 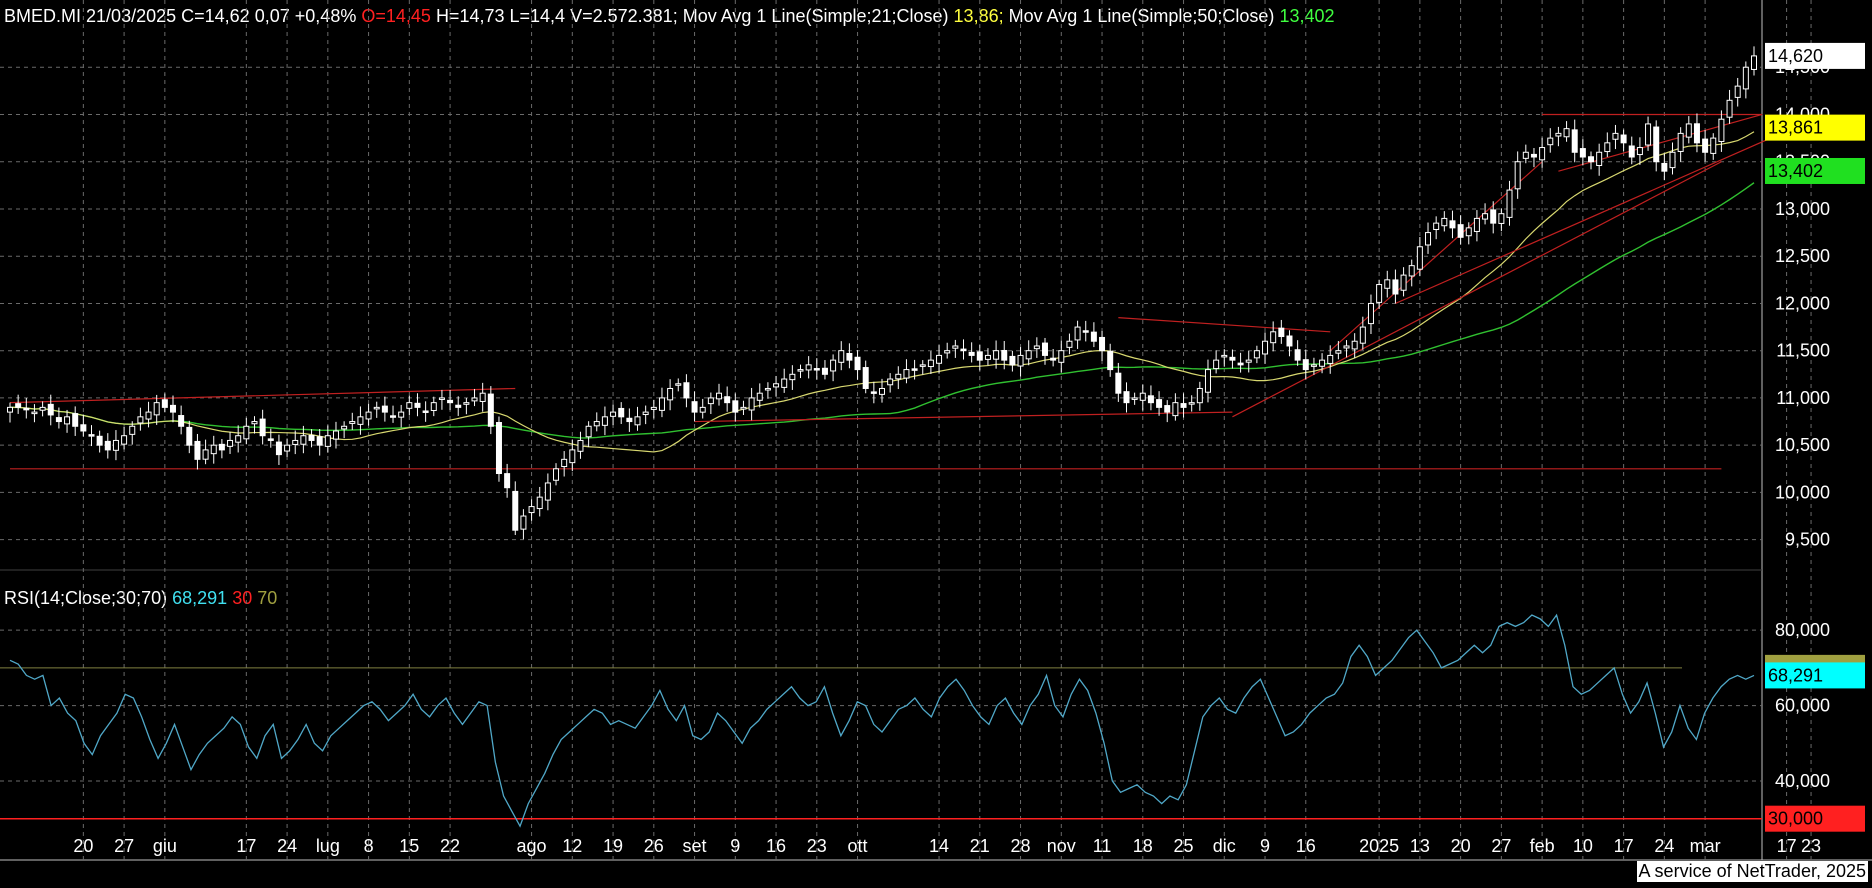 I want to click on x-tick-label: 19, so click(x=613, y=846).